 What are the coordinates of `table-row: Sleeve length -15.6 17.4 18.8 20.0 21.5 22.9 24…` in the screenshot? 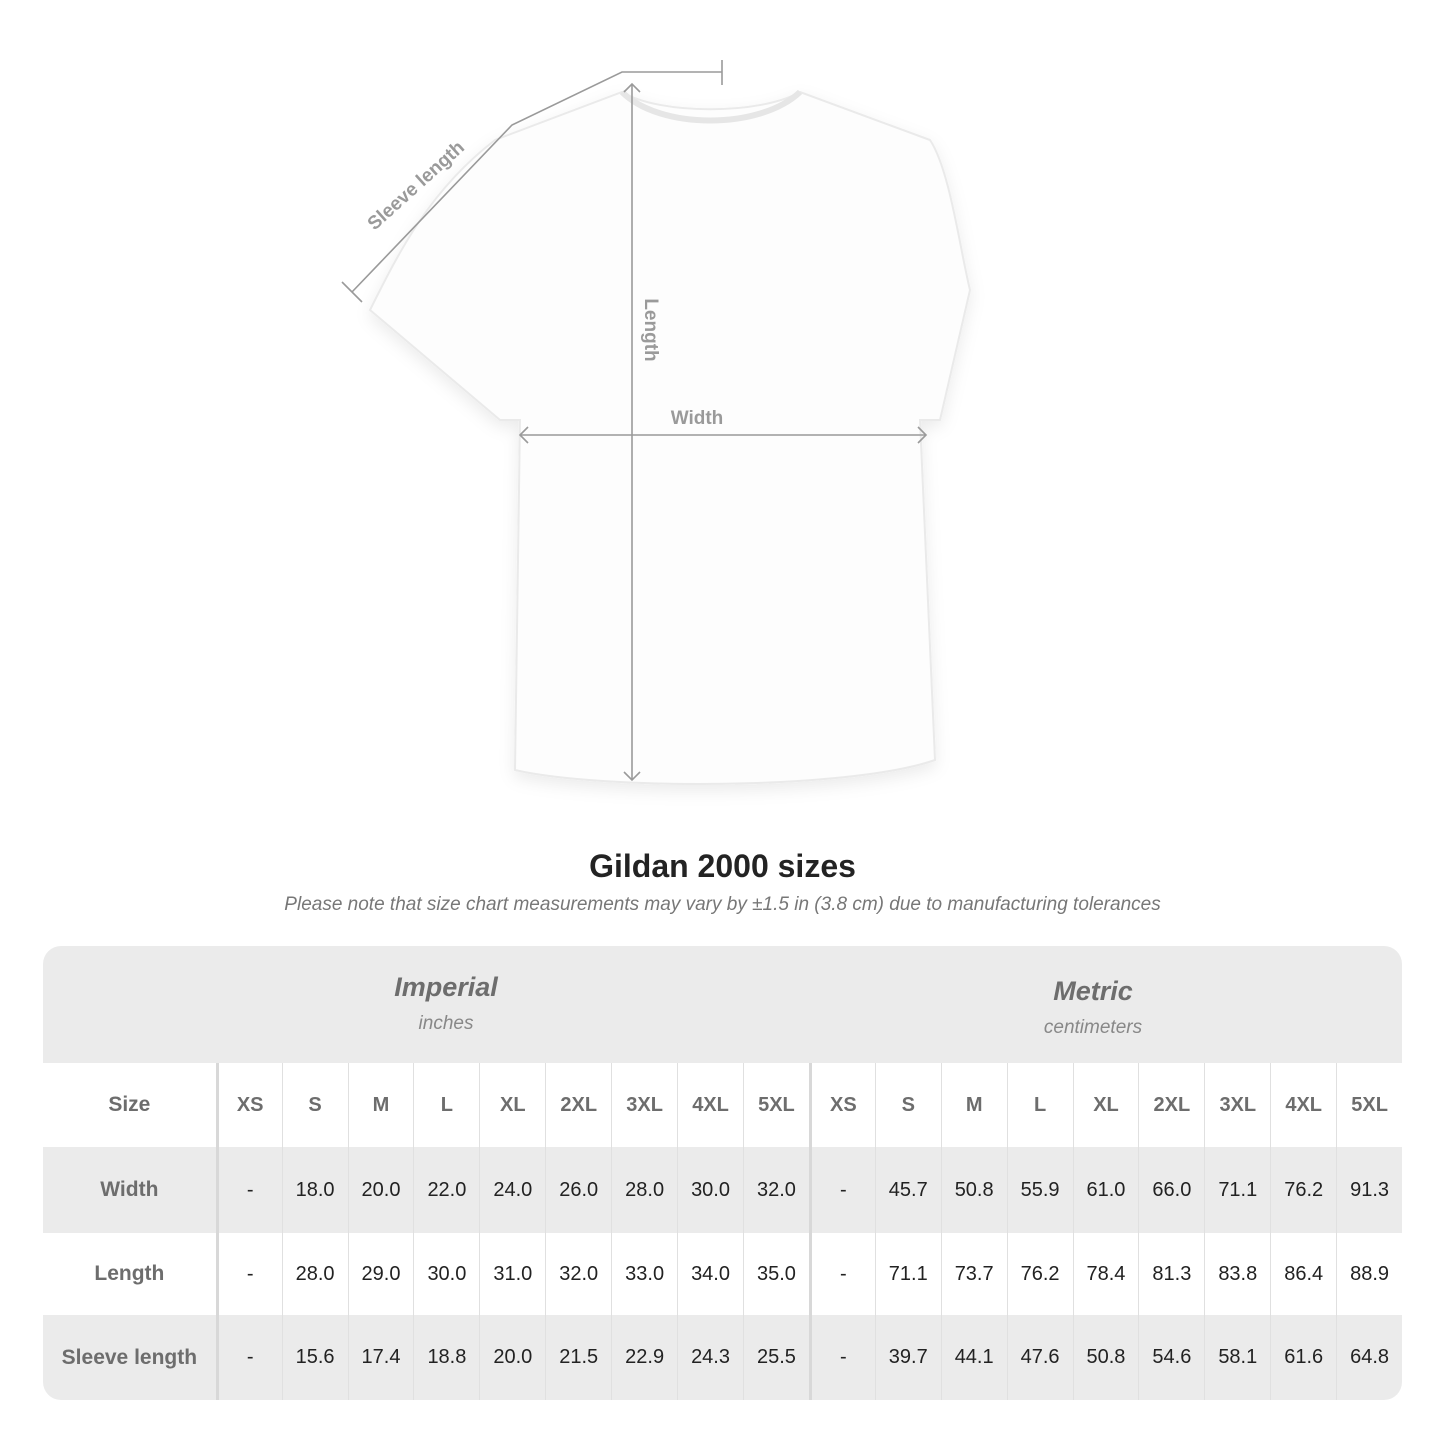 It's located at (722, 1357).